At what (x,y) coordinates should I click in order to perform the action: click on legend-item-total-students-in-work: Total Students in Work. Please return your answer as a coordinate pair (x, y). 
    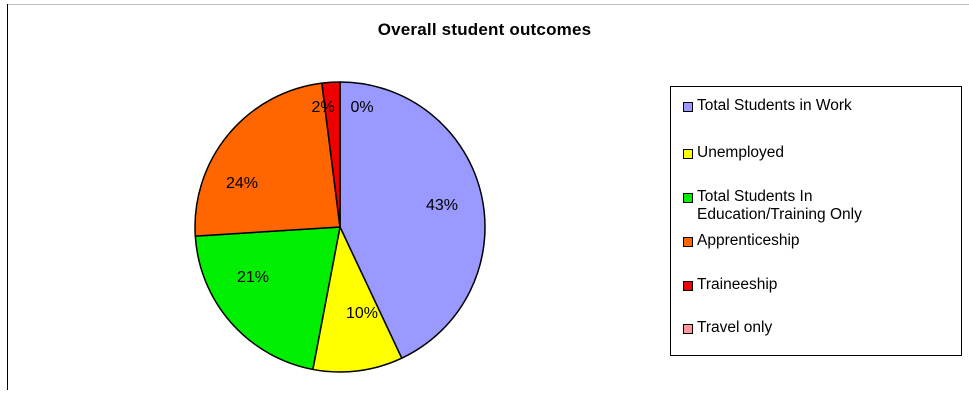
    Looking at the image, I should click on (767, 106).